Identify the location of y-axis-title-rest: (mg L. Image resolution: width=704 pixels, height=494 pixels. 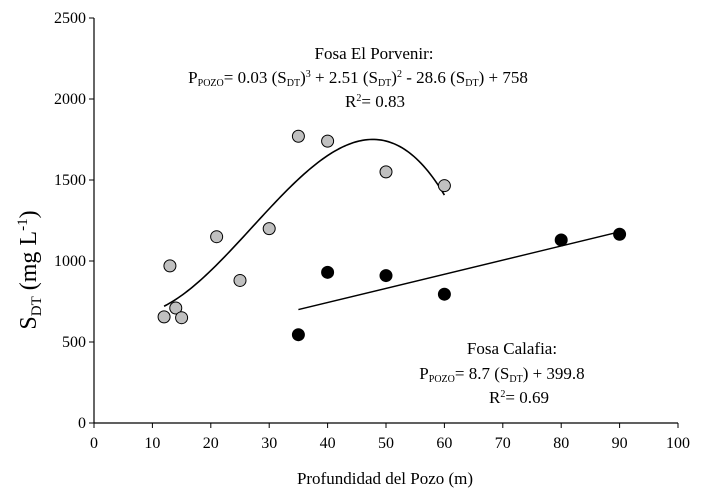
(29, 263).